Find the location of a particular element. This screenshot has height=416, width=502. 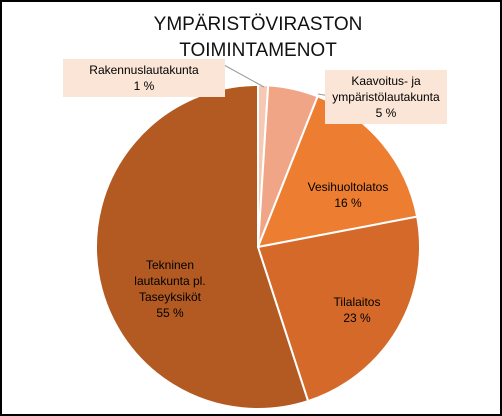

value-label: 55 % is located at coordinates (170, 313).